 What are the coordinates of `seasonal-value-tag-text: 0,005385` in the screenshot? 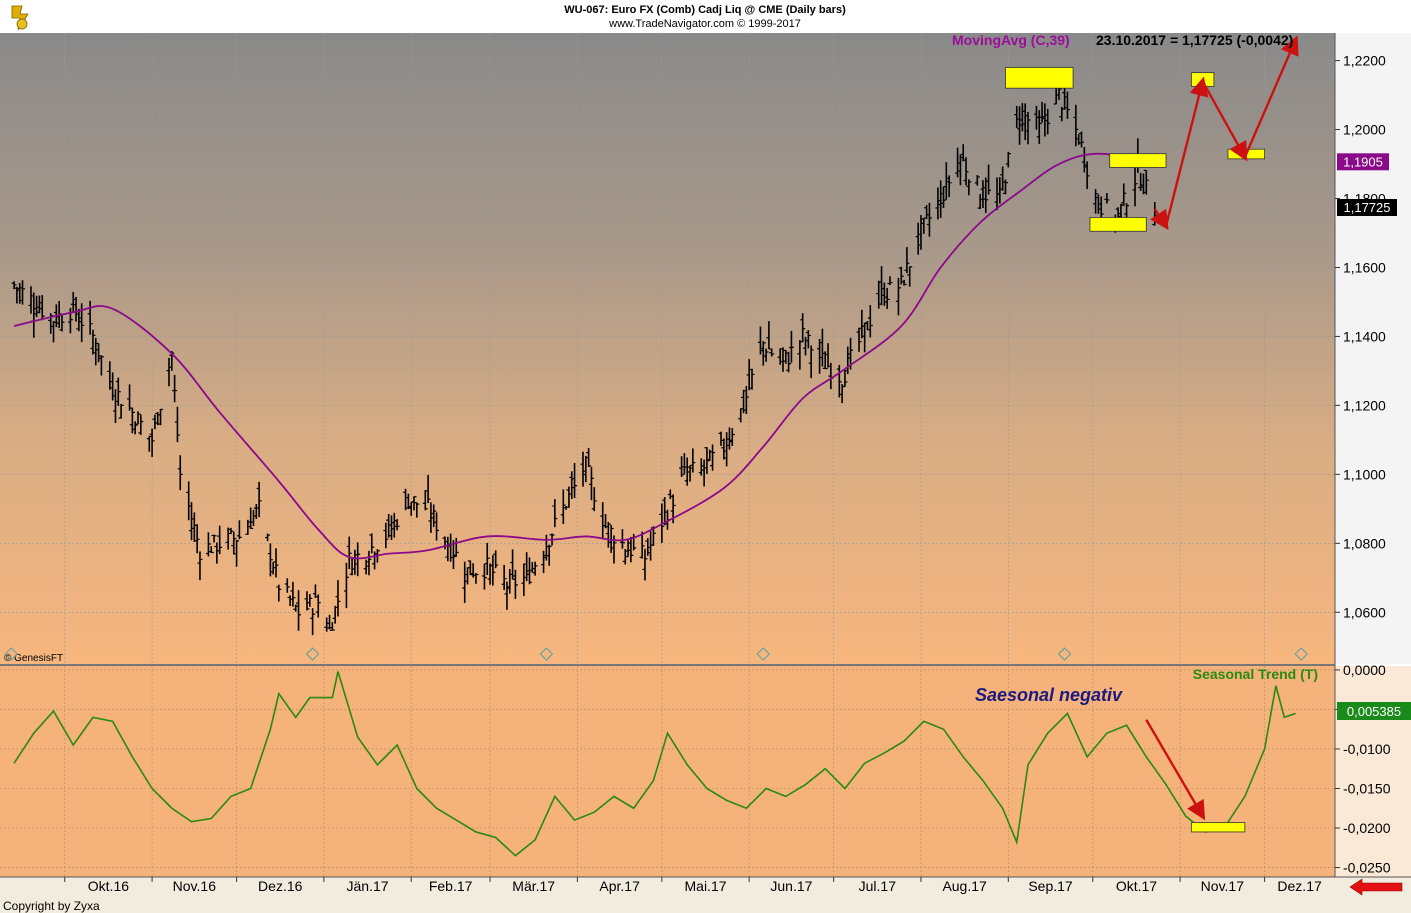 It's located at (1374, 711).